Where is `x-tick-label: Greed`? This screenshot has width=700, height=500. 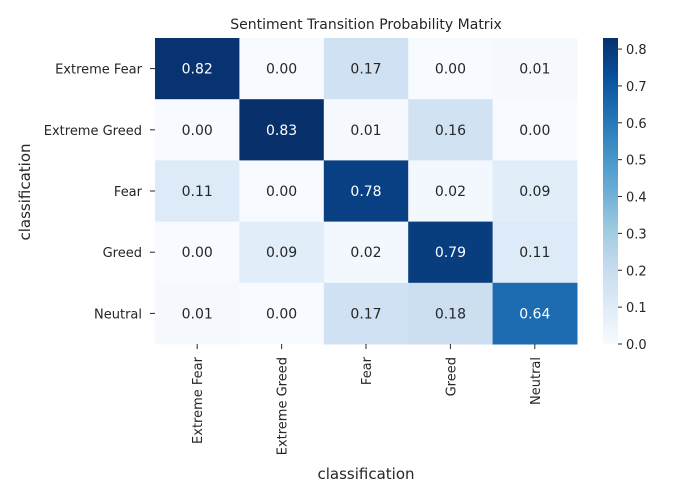
x-tick-label: Greed is located at coordinates (451, 376).